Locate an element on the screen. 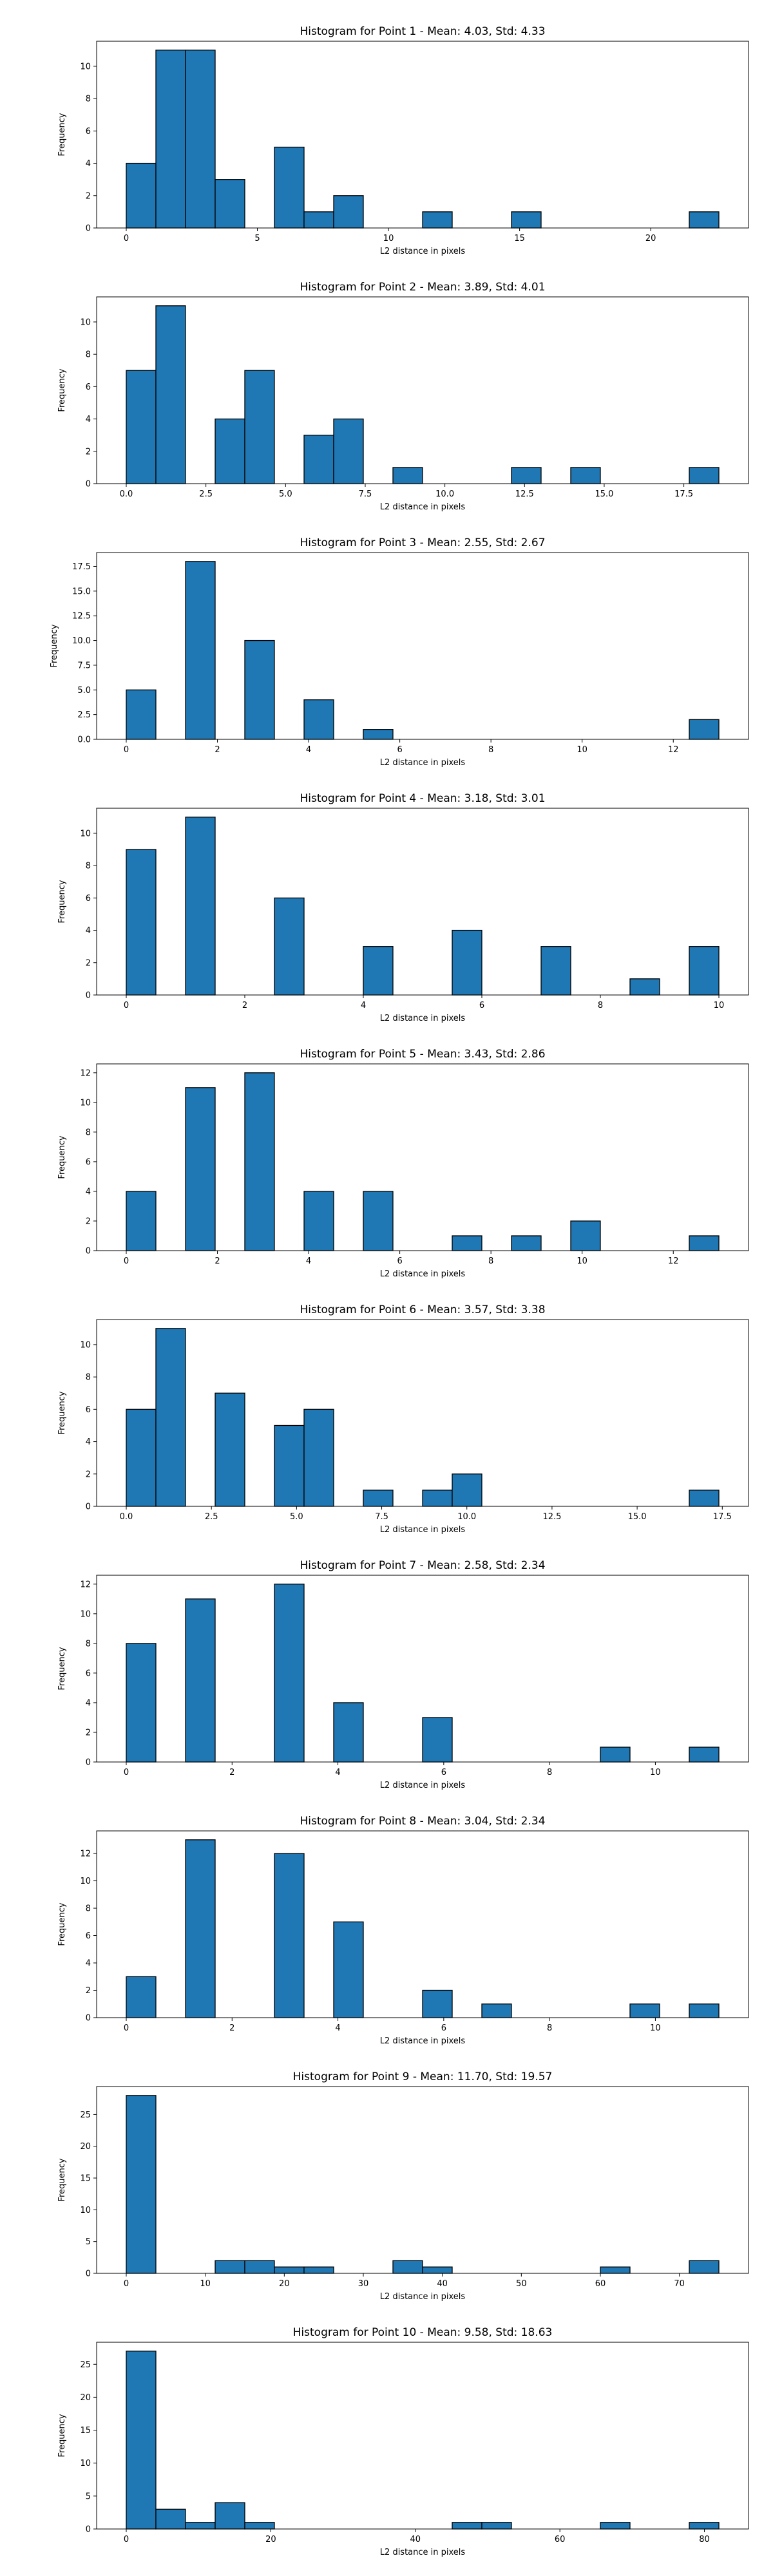 This screenshot has height=2576, width=773. chart-3-ytick-label-1: 0.0 is located at coordinates (84, 740).